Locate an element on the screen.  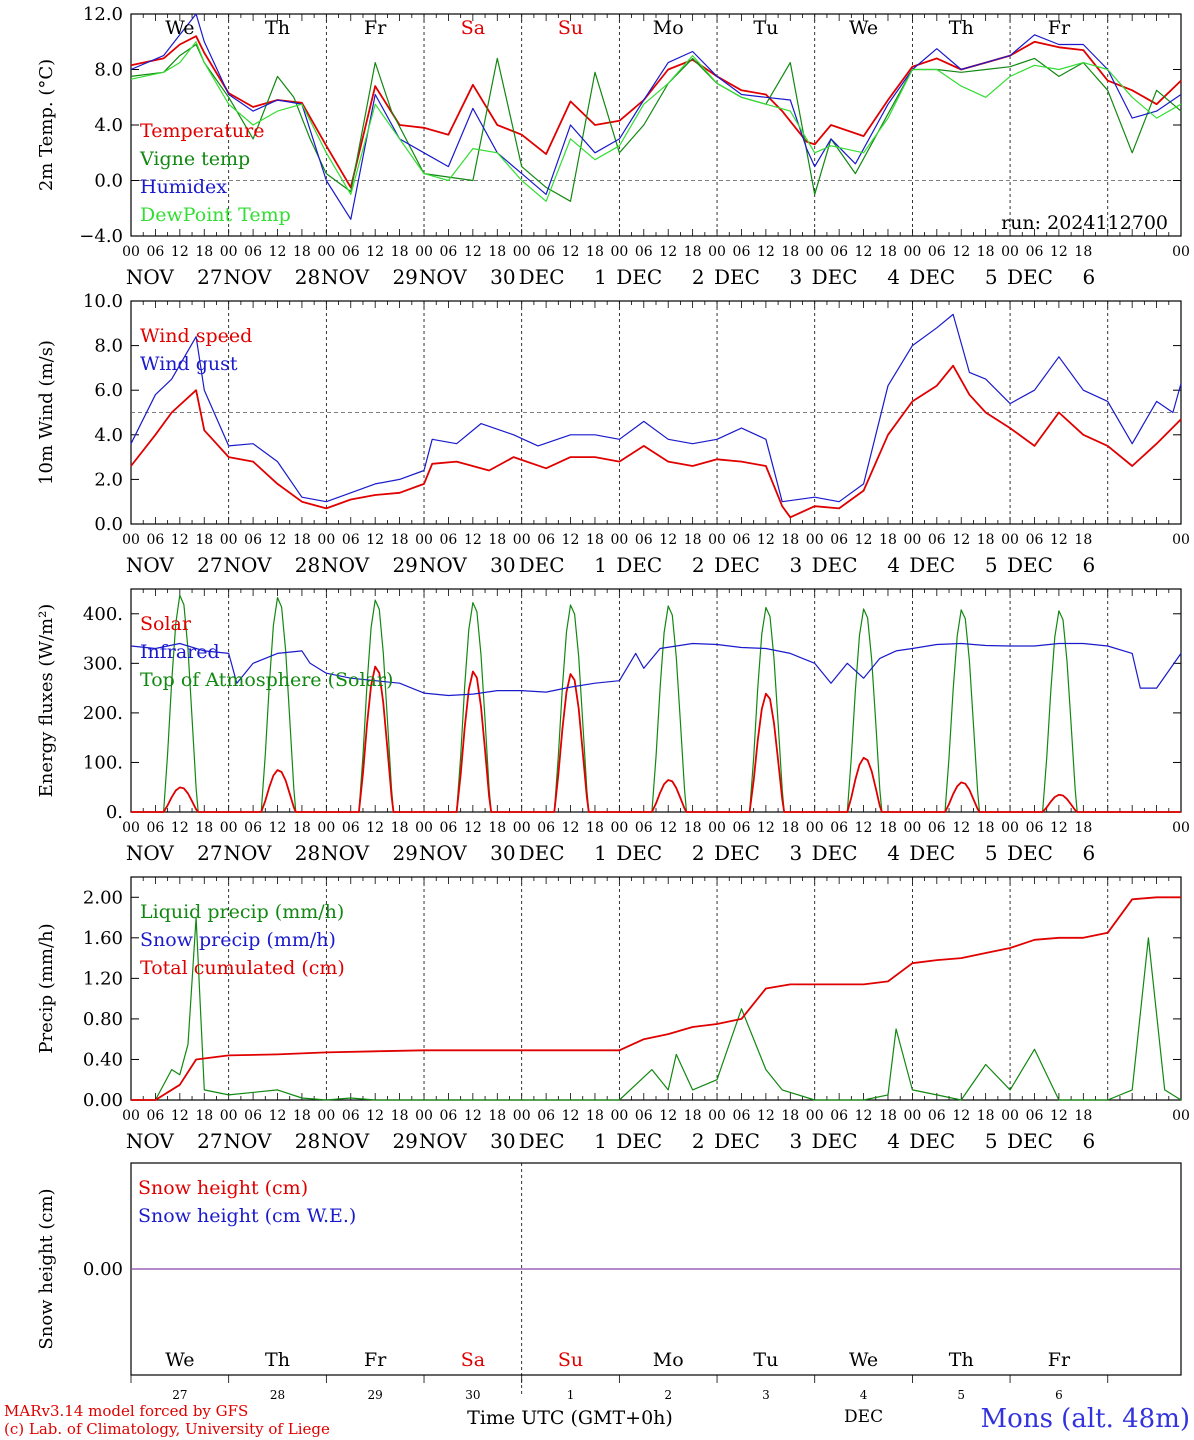
legend-entry: Snow precip (mm/h) is located at coordinates (238, 940).